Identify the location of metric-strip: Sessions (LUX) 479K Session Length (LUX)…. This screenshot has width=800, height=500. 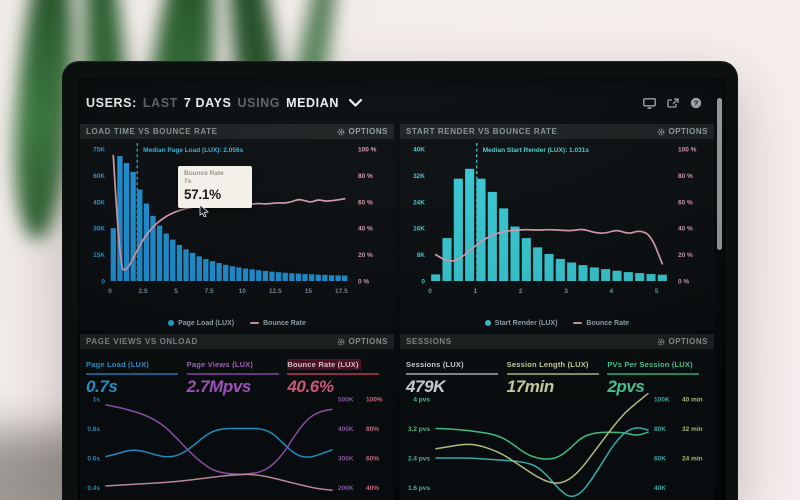
(557, 372).